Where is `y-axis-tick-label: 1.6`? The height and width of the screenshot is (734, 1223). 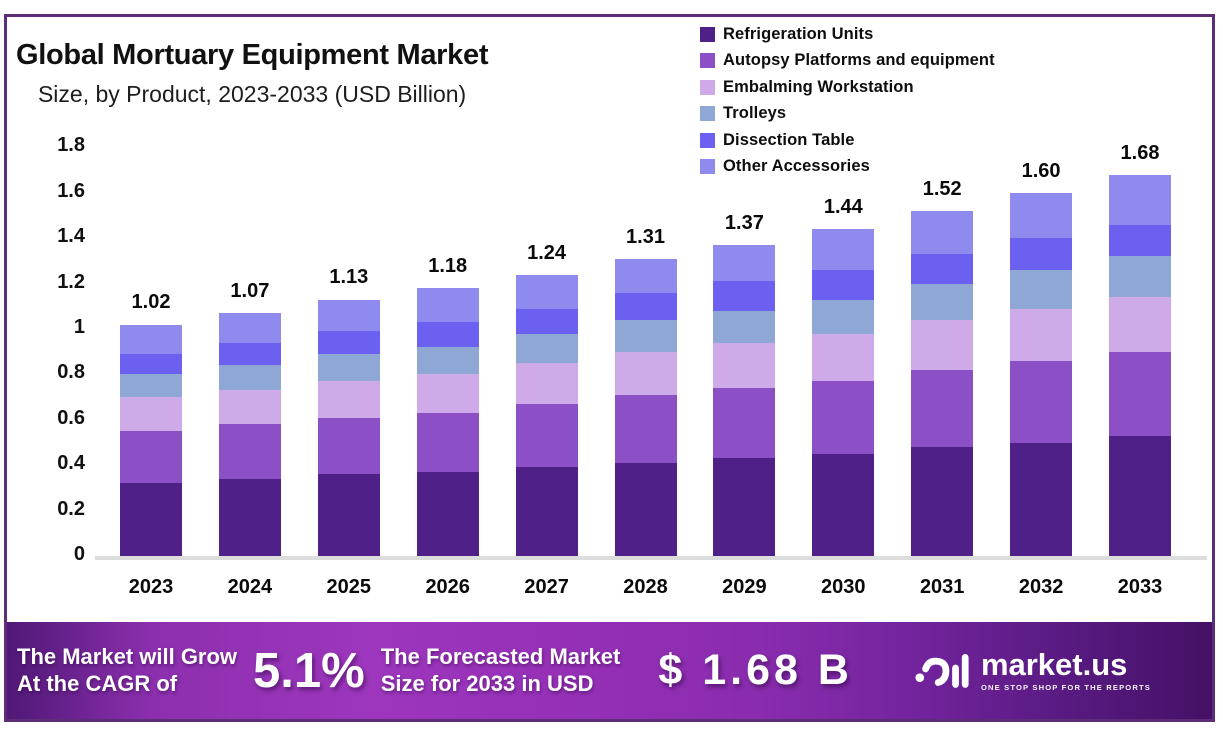 y-axis-tick-label: 1.6 is located at coordinates (71, 190).